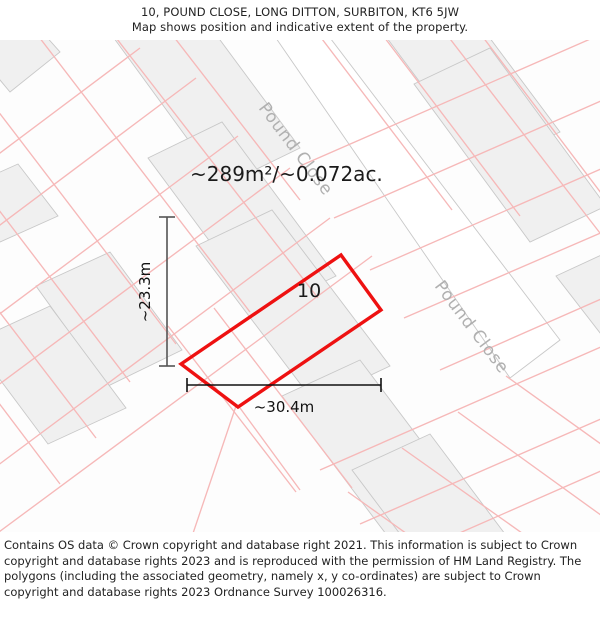  I want to click on property-boundary-polygon, so click(281, 331).